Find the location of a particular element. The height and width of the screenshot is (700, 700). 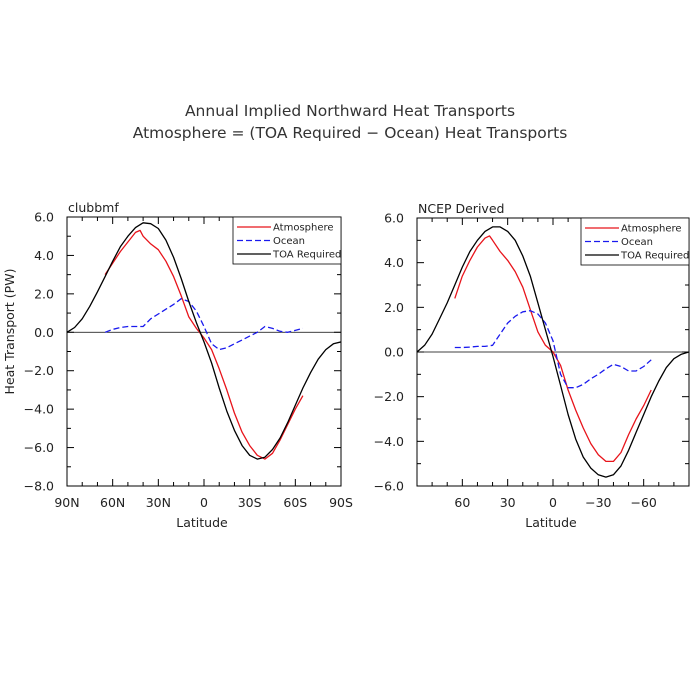

panel1-x-tick-label: 60S is located at coordinates (295, 502).